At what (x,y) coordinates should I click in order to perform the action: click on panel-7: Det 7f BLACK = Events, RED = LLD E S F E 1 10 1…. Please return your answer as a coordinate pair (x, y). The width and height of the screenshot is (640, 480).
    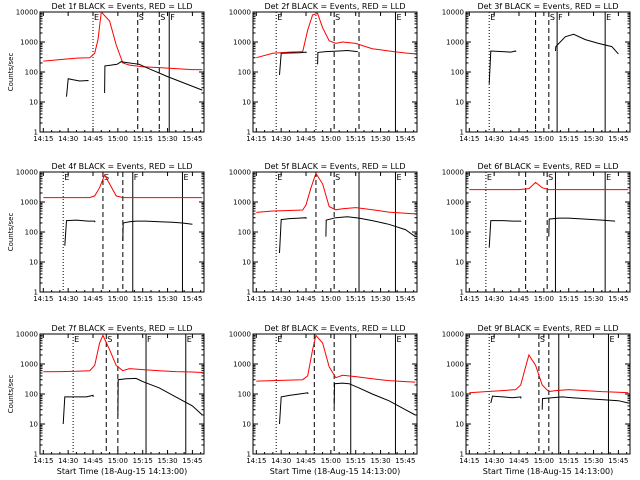
    Looking at the image, I should click on (106, 400).